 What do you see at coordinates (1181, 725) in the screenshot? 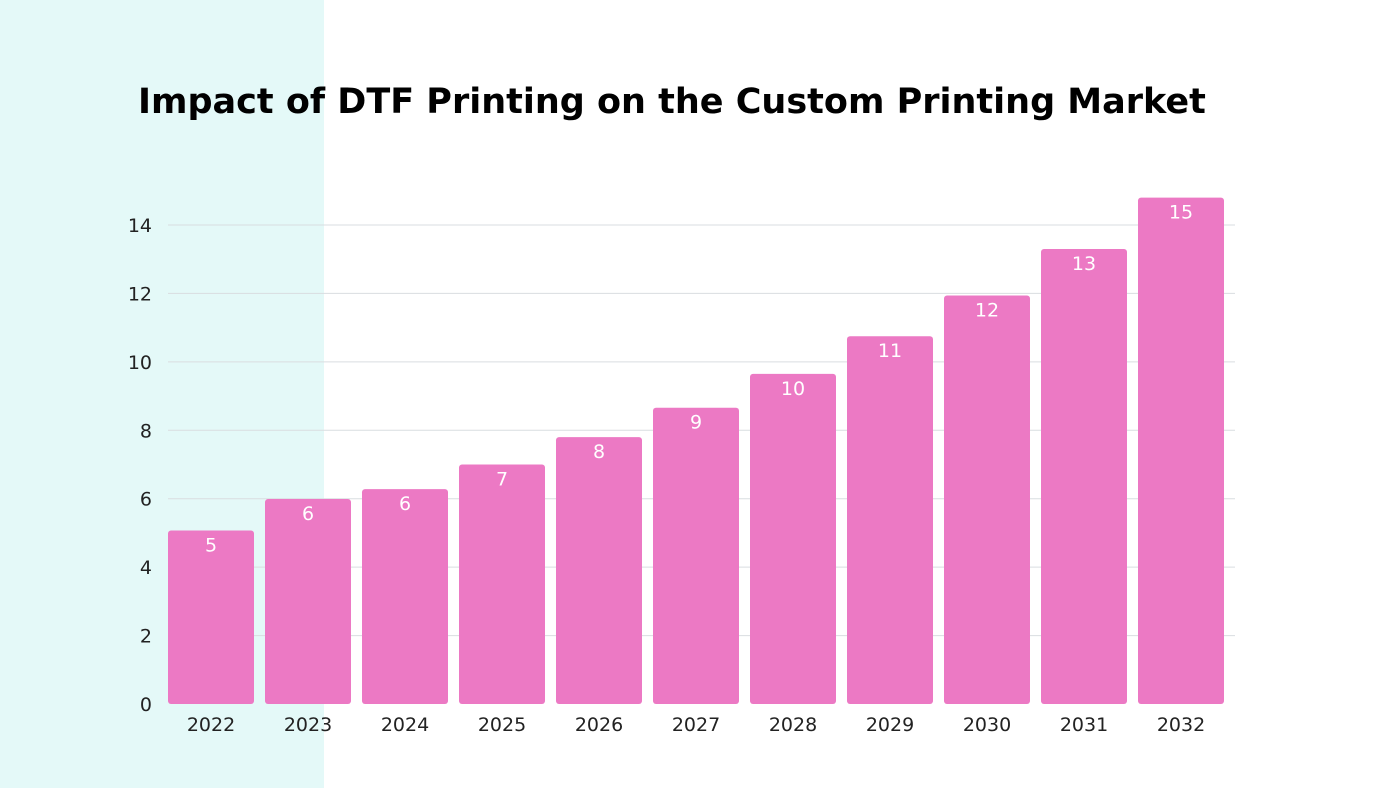
I see `x-tick-label-2032: 2032` at bounding box center [1181, 725].